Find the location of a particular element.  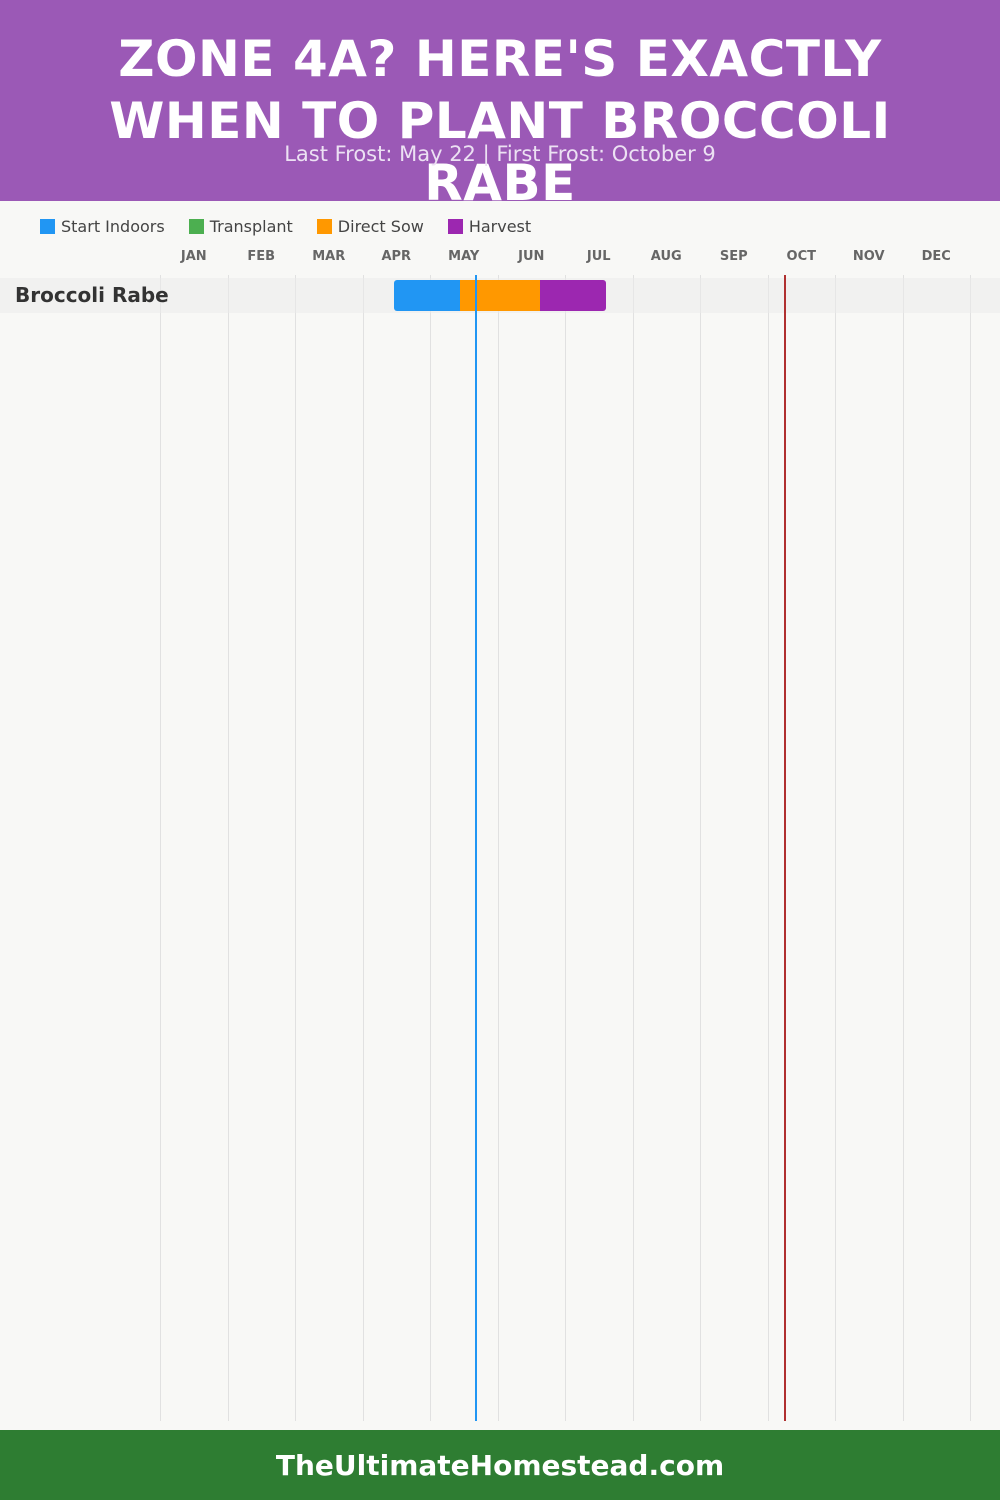

month-label-apr: APR is located at coordinates (396, 256).